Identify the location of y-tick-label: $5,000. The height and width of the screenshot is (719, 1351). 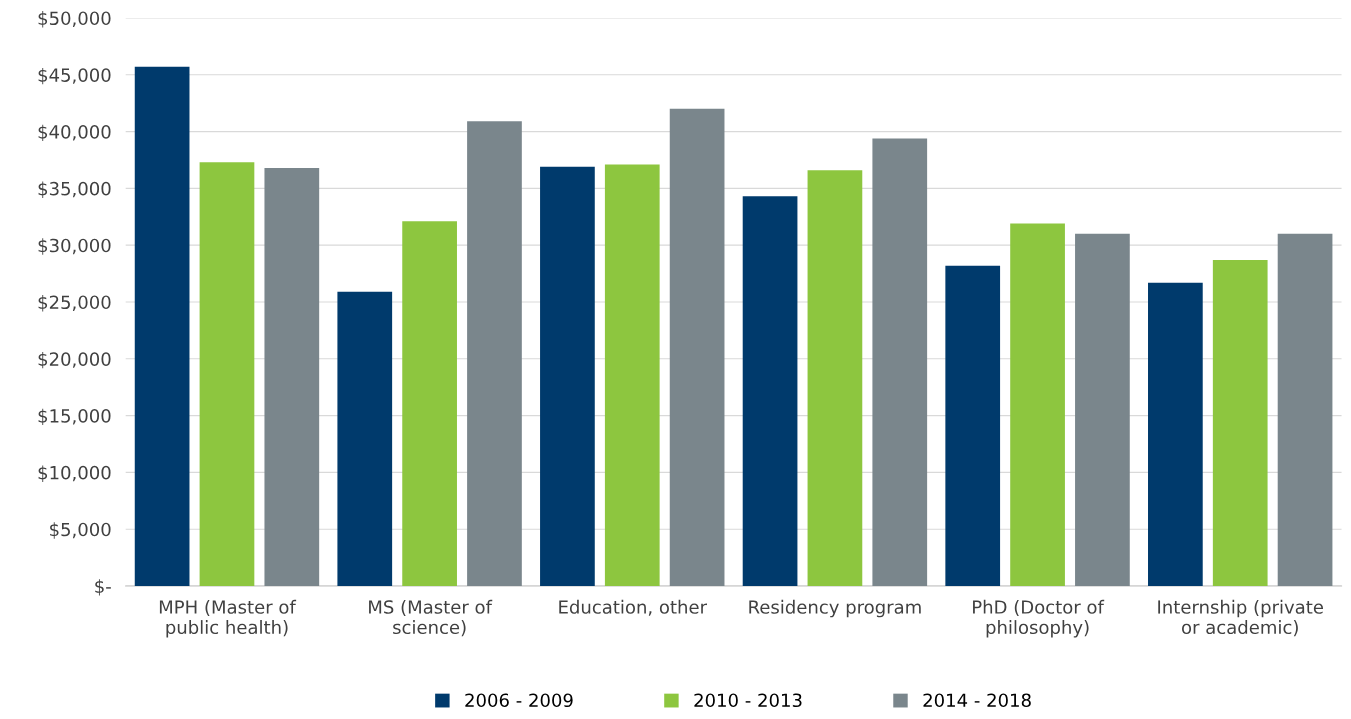
(80, 530).